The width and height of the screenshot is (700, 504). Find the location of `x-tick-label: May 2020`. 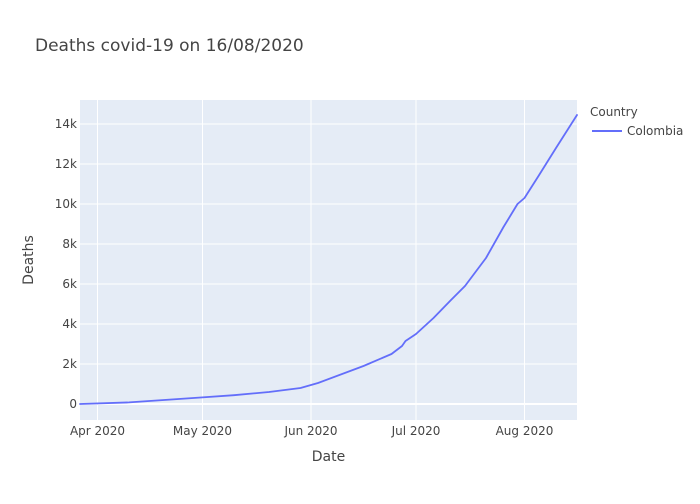

x-tick-label: May 2020 is located at coordinates (202, 431).